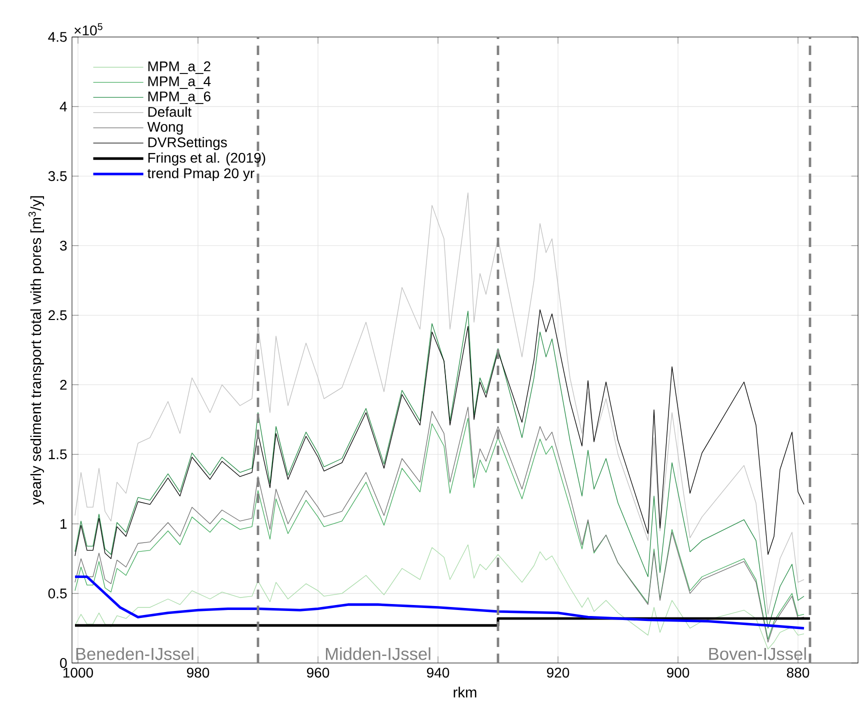 The image size is (859, 720). I want to click on legend-label: MPM_a_2, so click(179, 67).